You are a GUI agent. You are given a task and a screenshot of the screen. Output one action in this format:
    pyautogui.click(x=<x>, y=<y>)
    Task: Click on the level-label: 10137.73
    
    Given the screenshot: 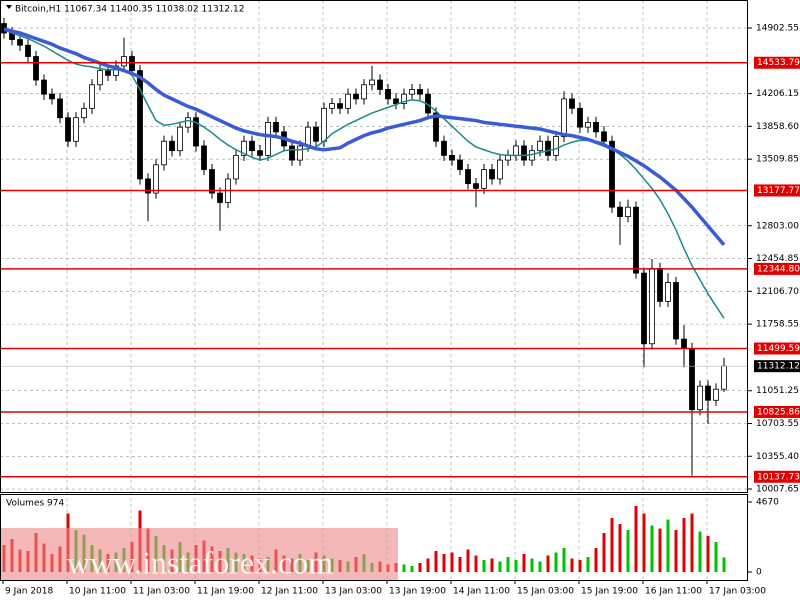 What is the action you would take?
    pyautogui.click(x=778, y=477)
    